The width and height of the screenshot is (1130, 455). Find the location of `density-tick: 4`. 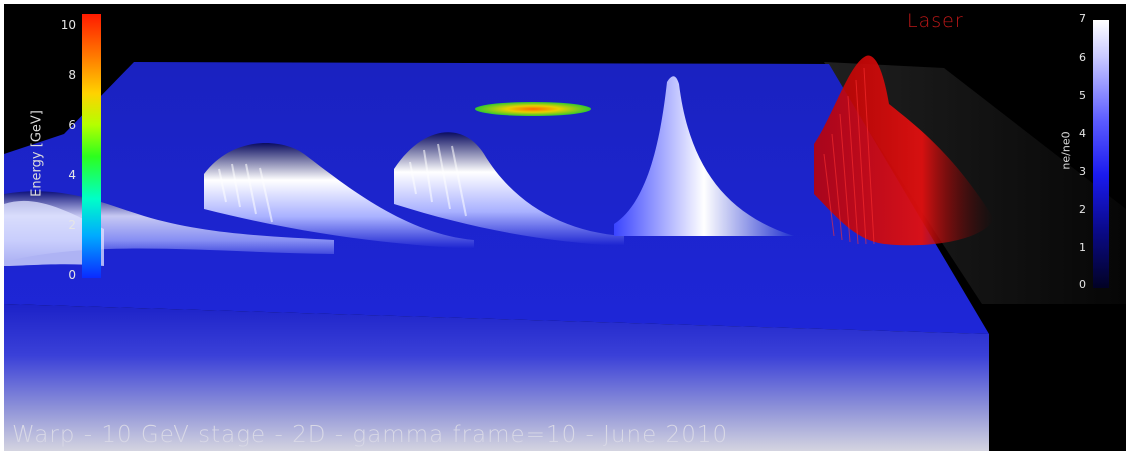

density-tick: 4 is located at coordinates (1082, 133).